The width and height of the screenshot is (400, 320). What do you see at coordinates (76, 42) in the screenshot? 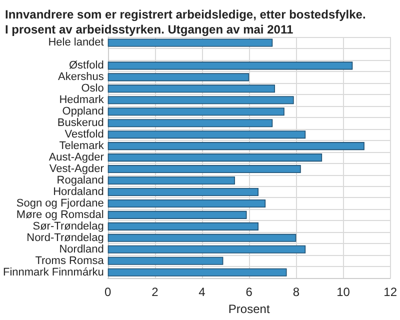
I see `y-tick-label: Hele landet` at bounding box center [76, 42].